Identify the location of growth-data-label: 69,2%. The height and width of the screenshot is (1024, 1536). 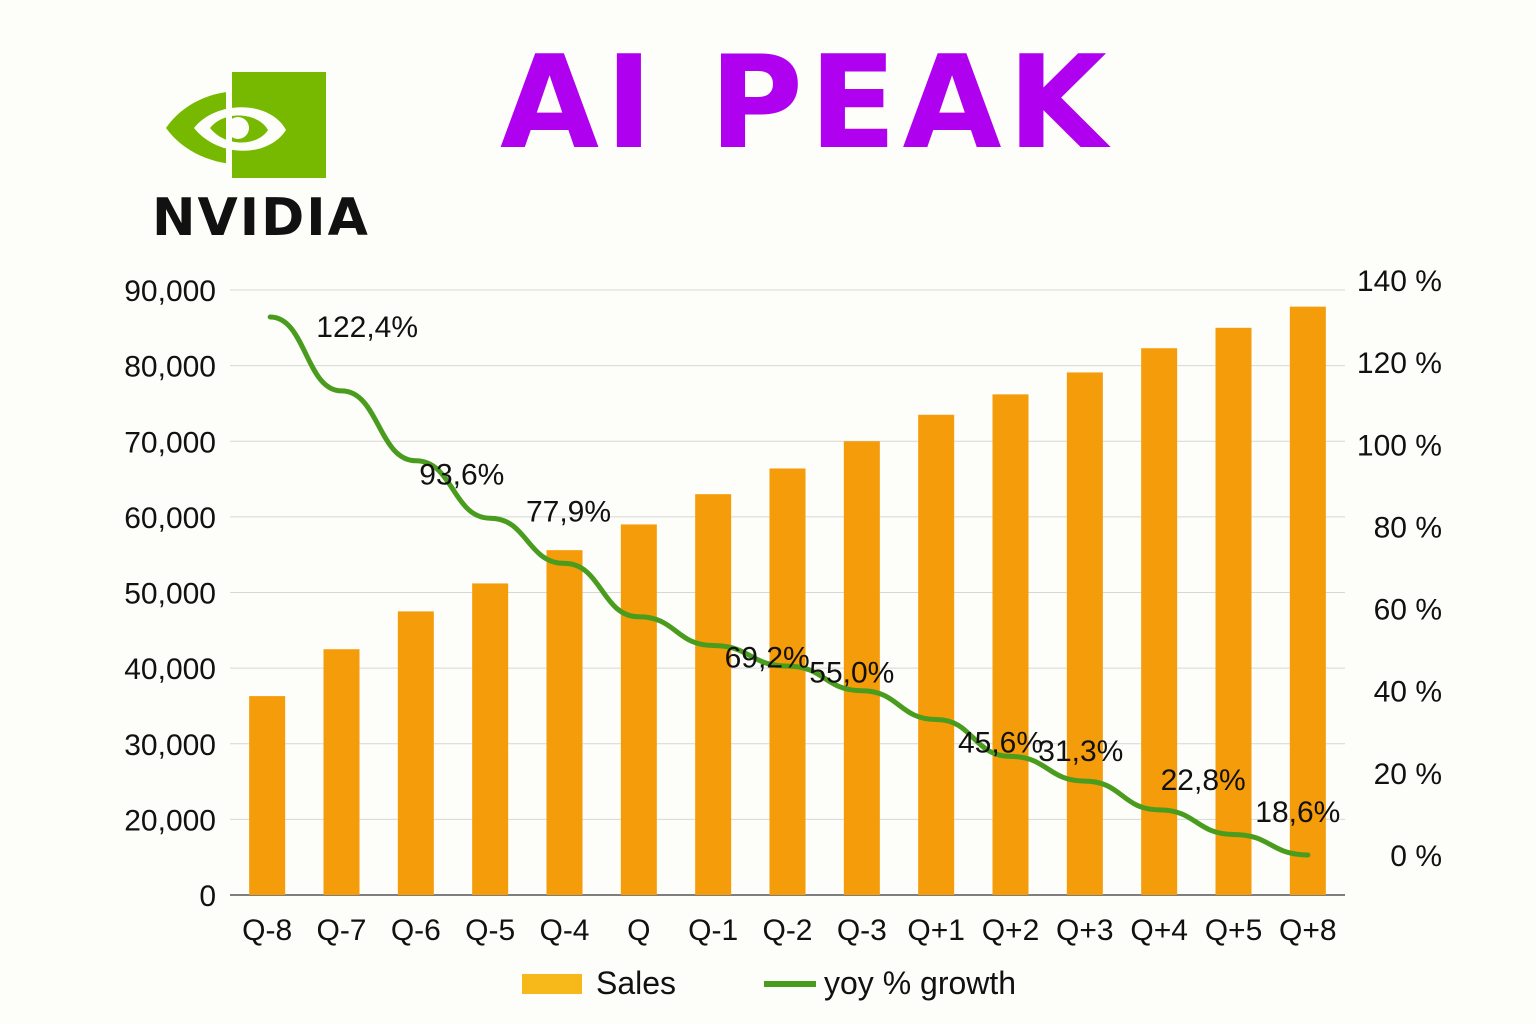
(767, 658).